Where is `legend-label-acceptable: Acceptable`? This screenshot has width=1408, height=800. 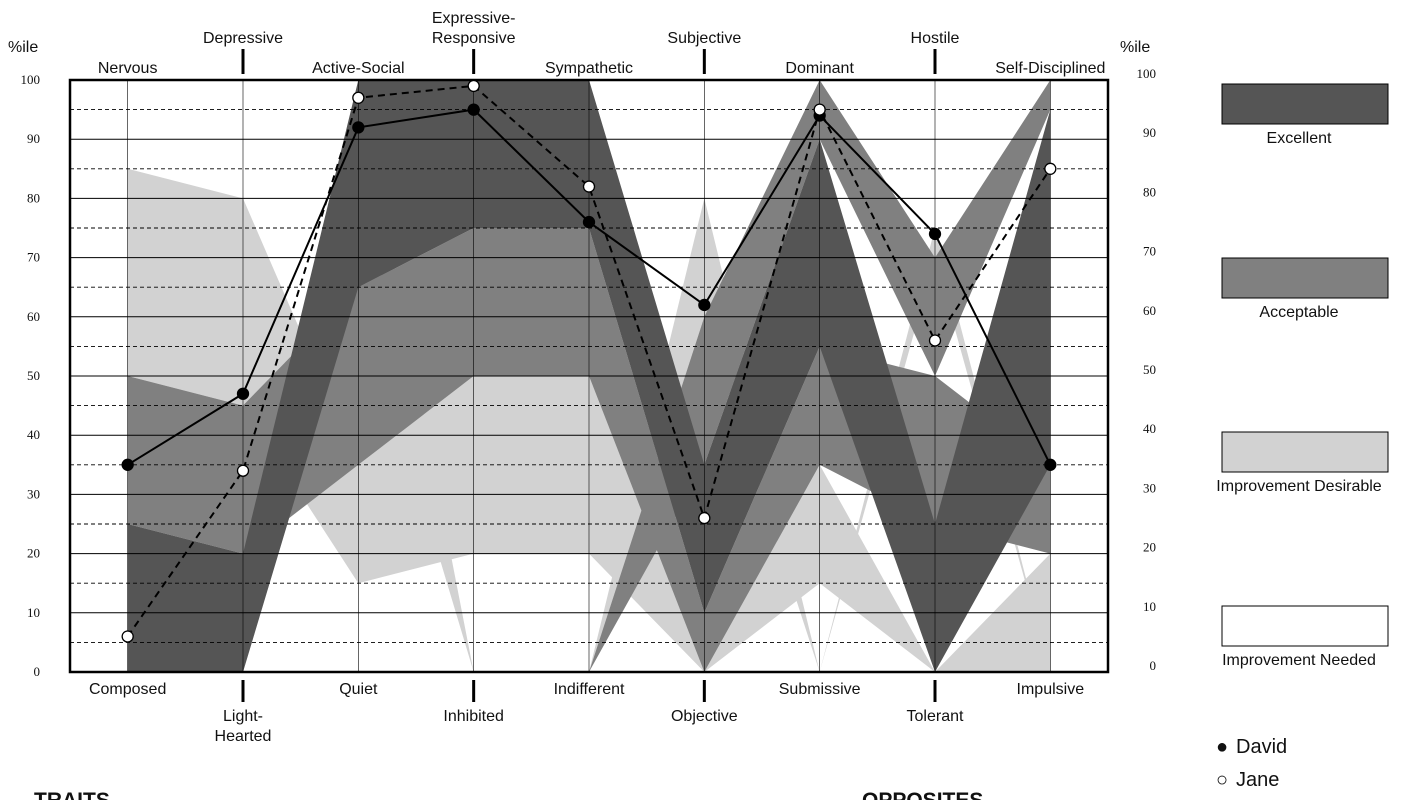
legend-label-acceptable: Acceptable is located at coordinates (1298, 312).